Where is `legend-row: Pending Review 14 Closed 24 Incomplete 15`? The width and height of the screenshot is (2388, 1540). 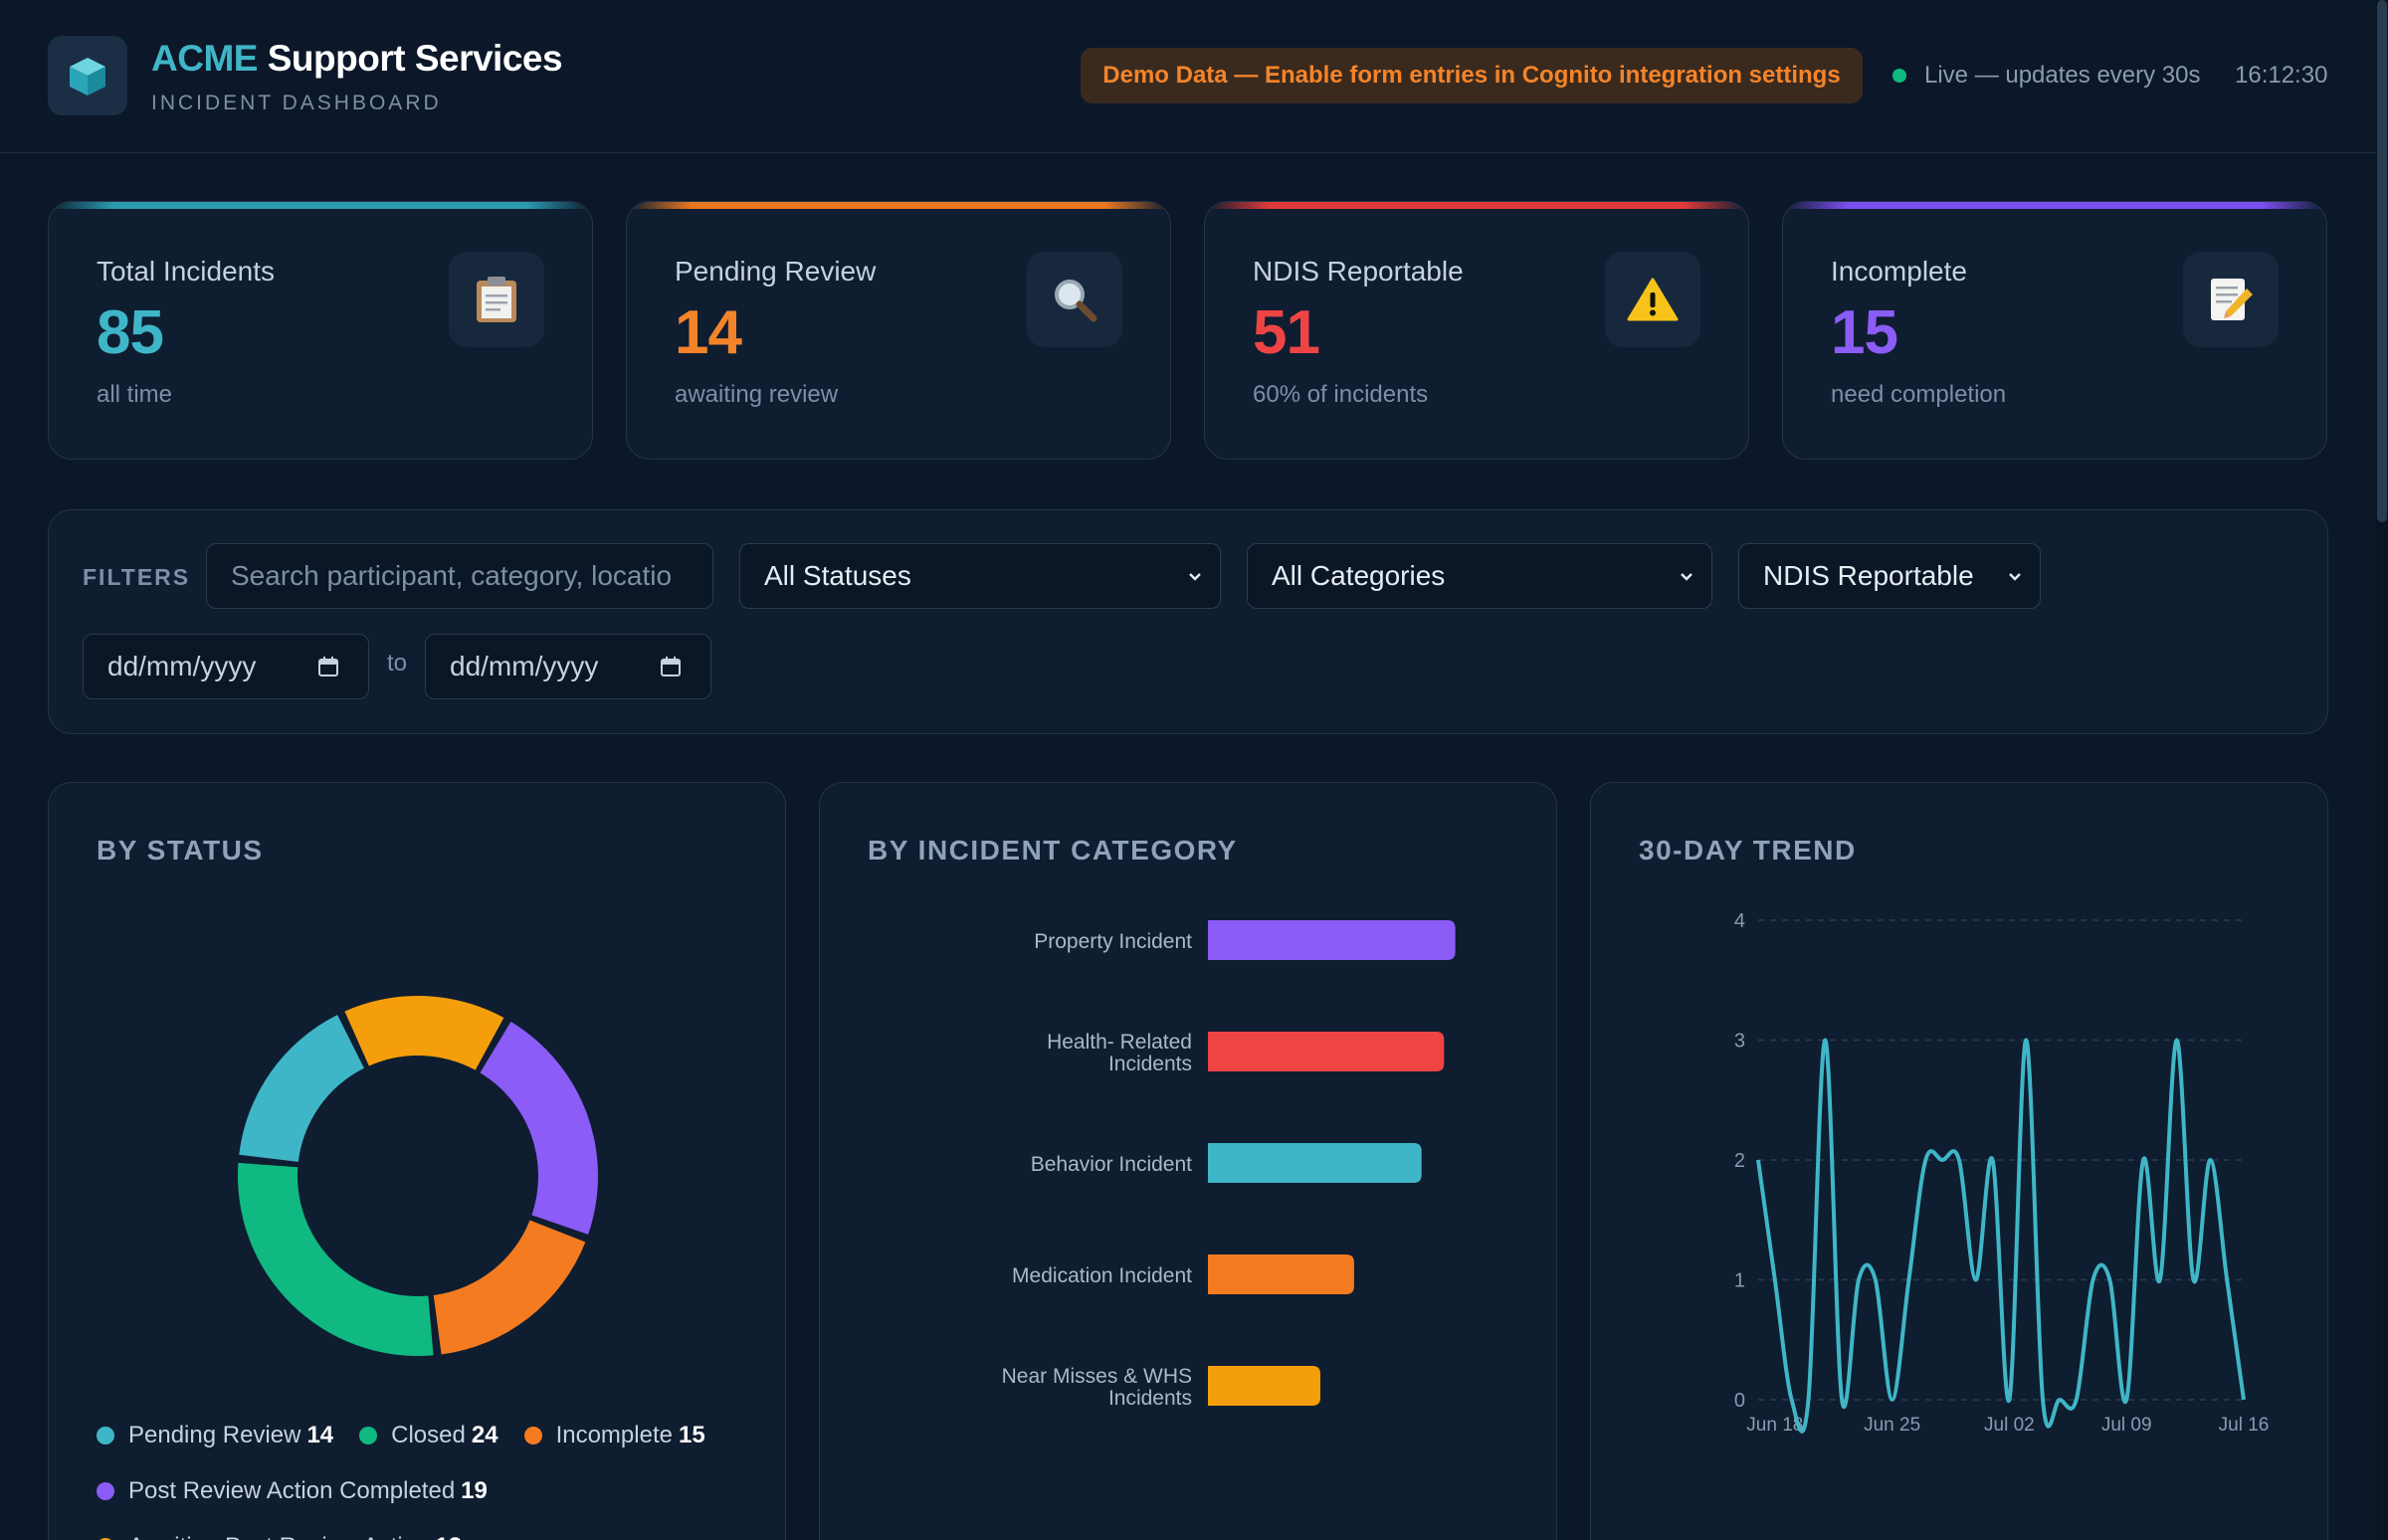 legend-row: Pending Review 14 Closed 24 Incomplete 15 is located at coordinates (425, 1435).